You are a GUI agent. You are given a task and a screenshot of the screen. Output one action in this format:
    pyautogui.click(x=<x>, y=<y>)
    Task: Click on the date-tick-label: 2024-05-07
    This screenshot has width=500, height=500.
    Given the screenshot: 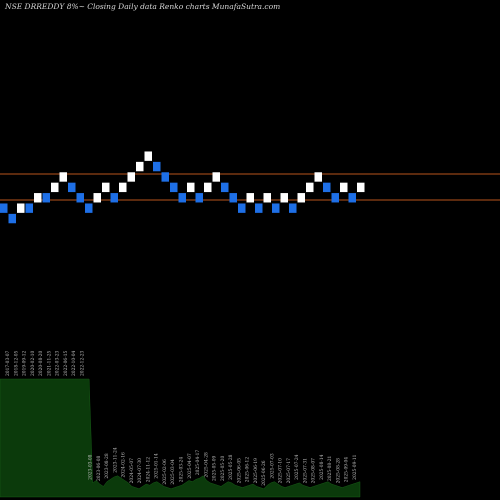 What is the action you would take?
    pyautogui.click(x=132, y=471)
    